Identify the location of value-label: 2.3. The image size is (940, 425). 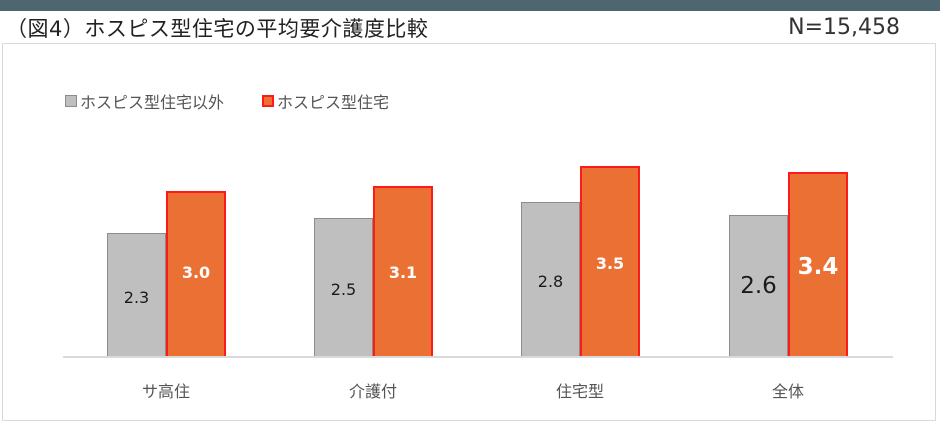
(136, 297).